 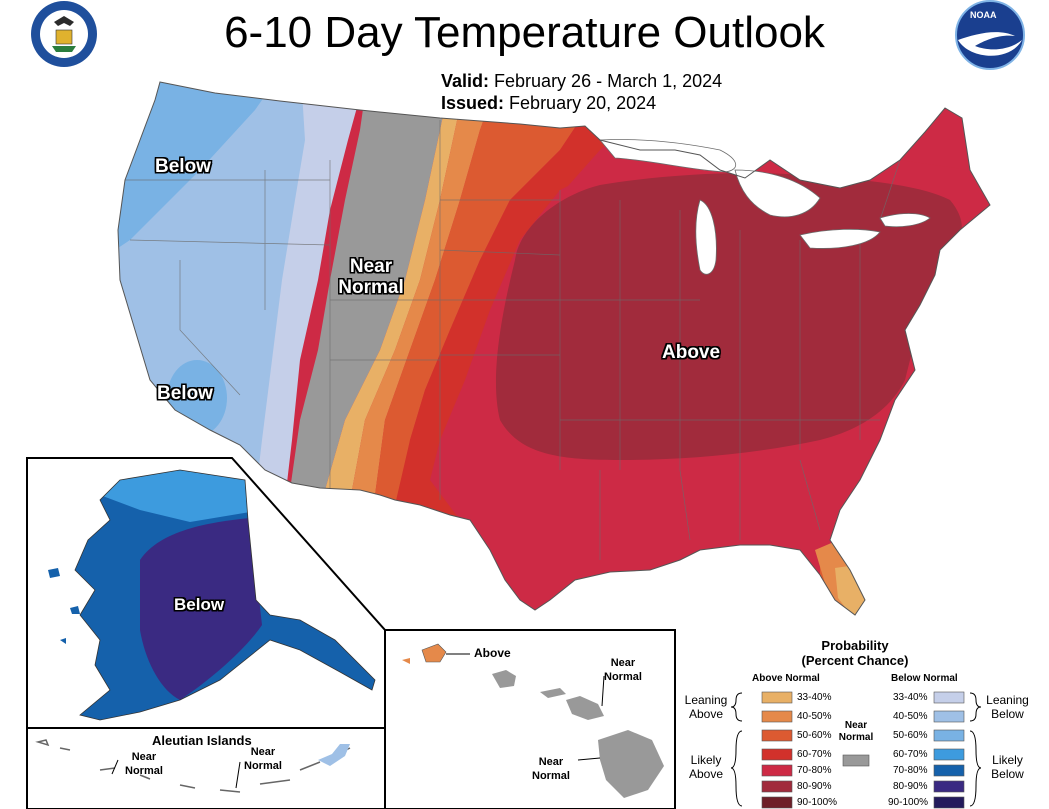 I want to click on noaa-logo-text: NOAA, so click(x=983, y=15).